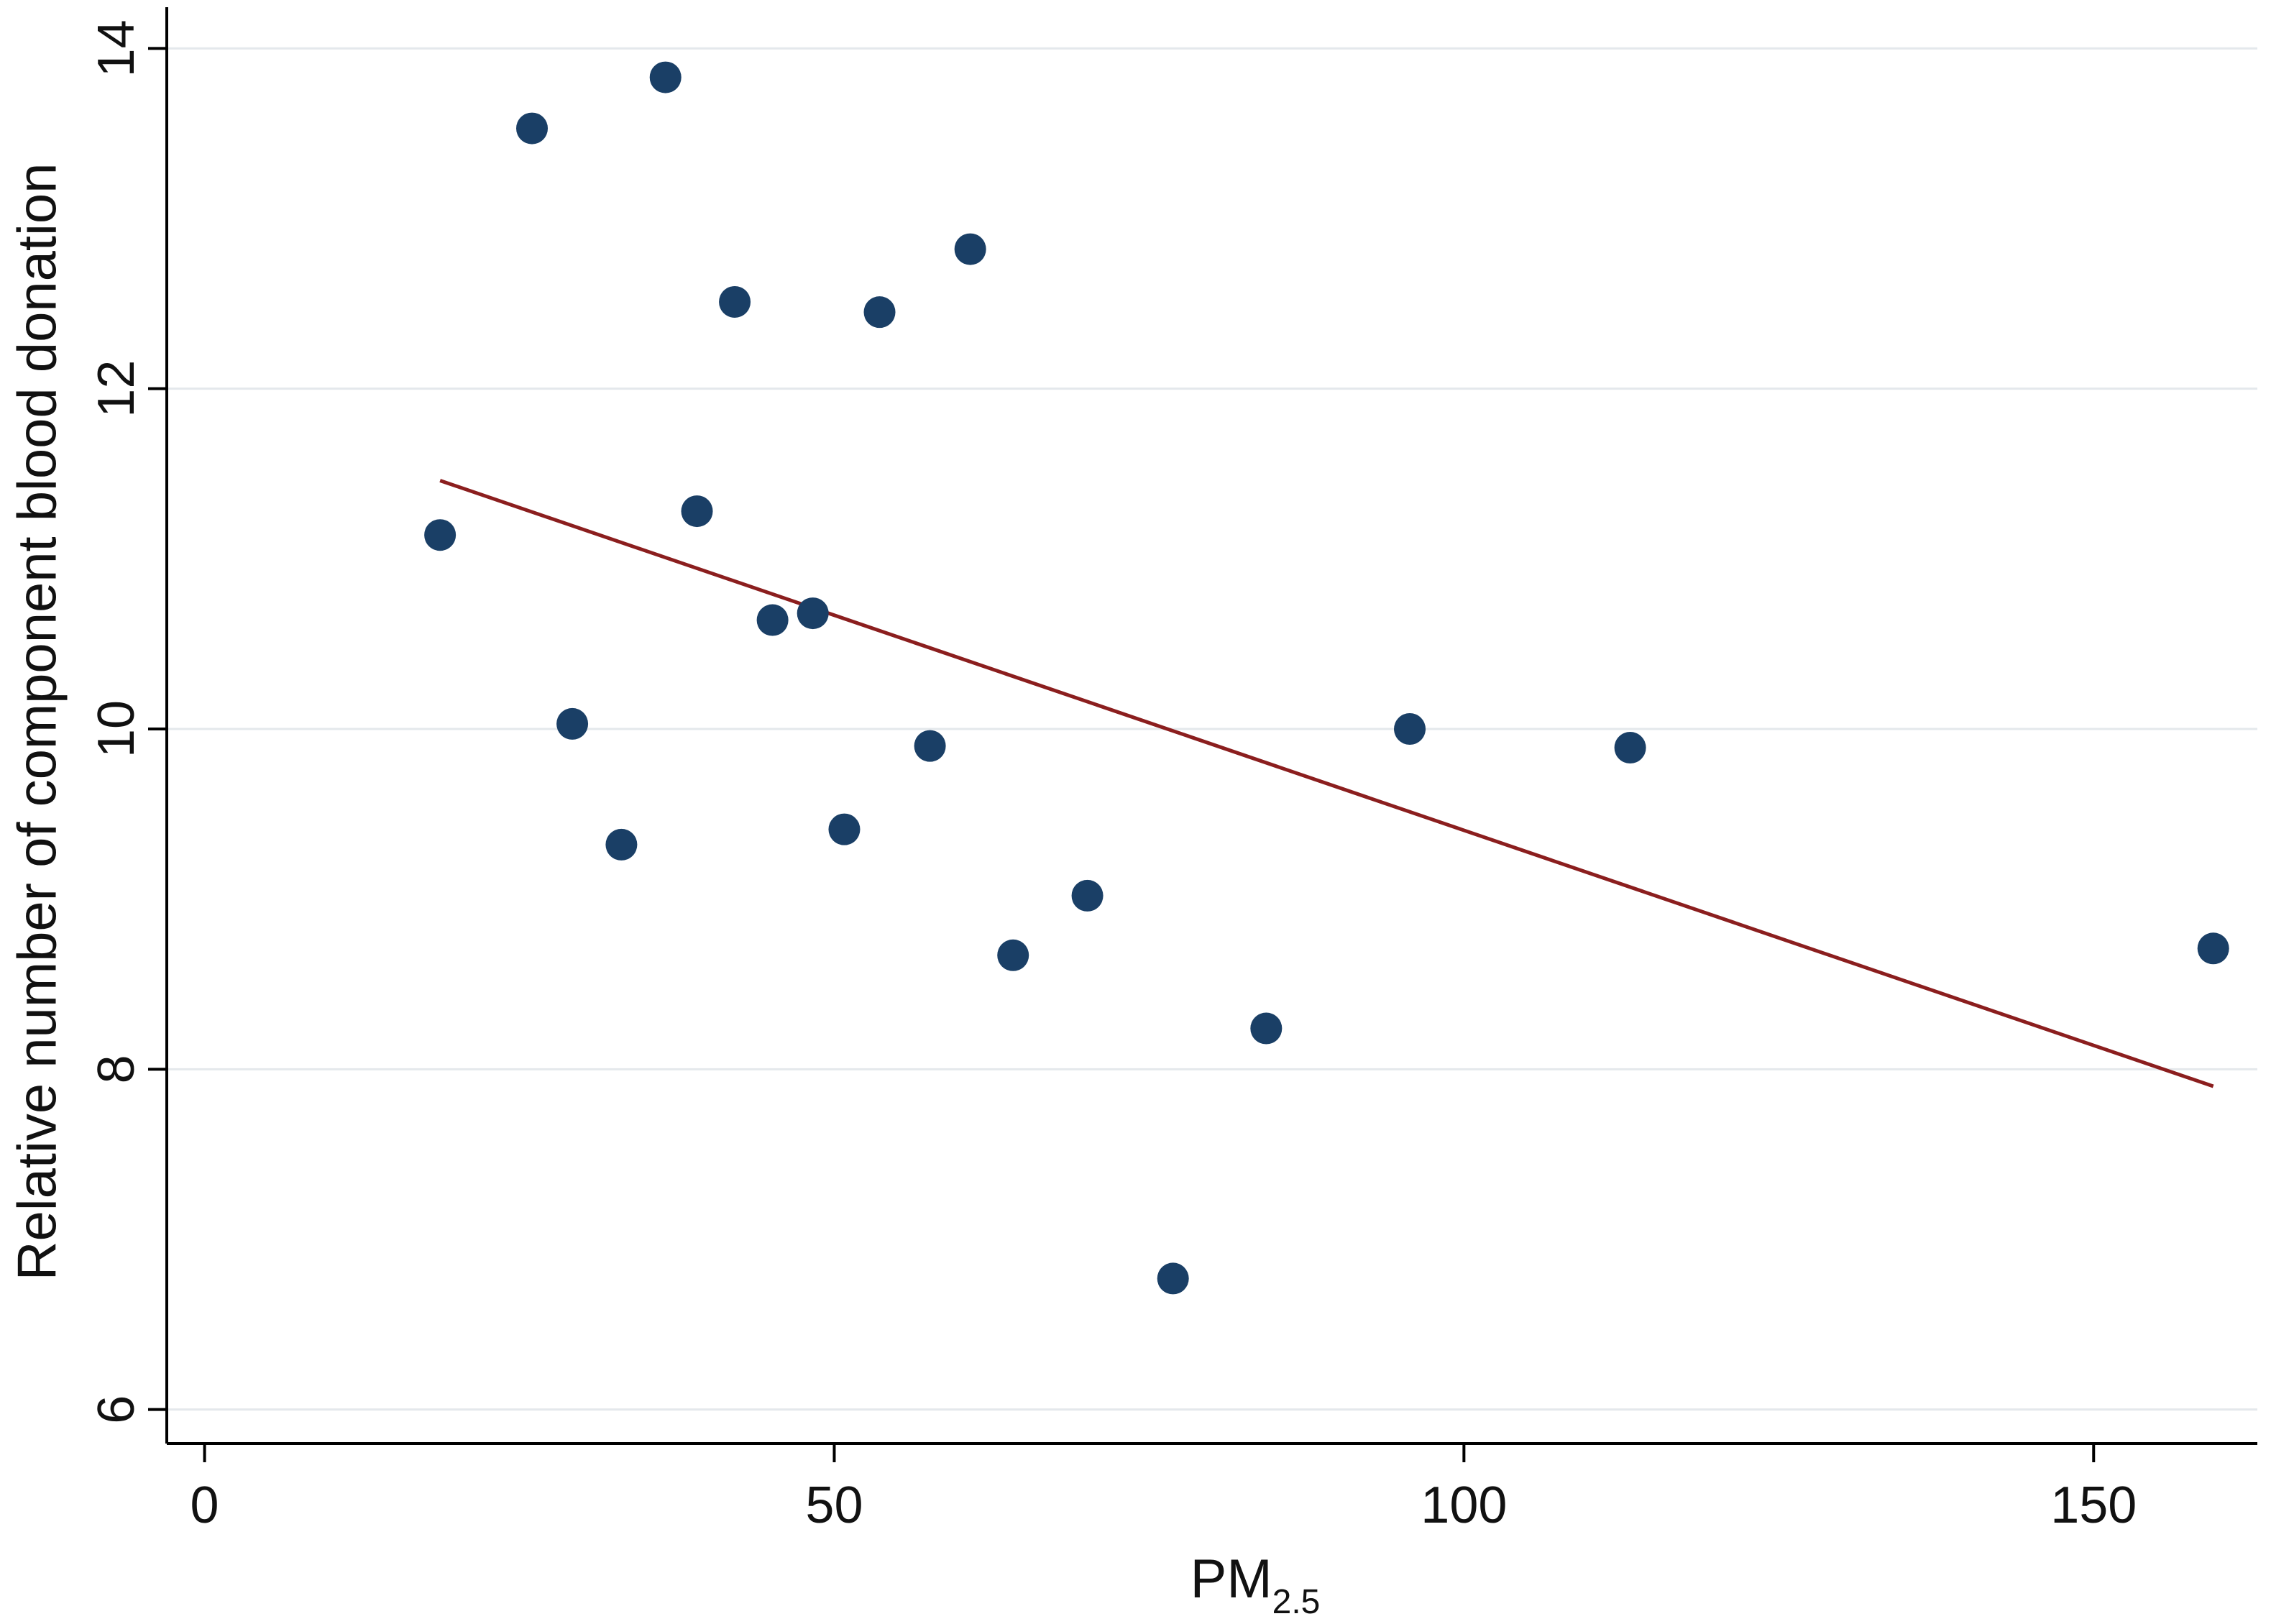  What do you see at coordinates (1164, 1489) in the screenshot?
I see `x-ticks: 0 50 100 150` at bounding box center [1164, 1489].